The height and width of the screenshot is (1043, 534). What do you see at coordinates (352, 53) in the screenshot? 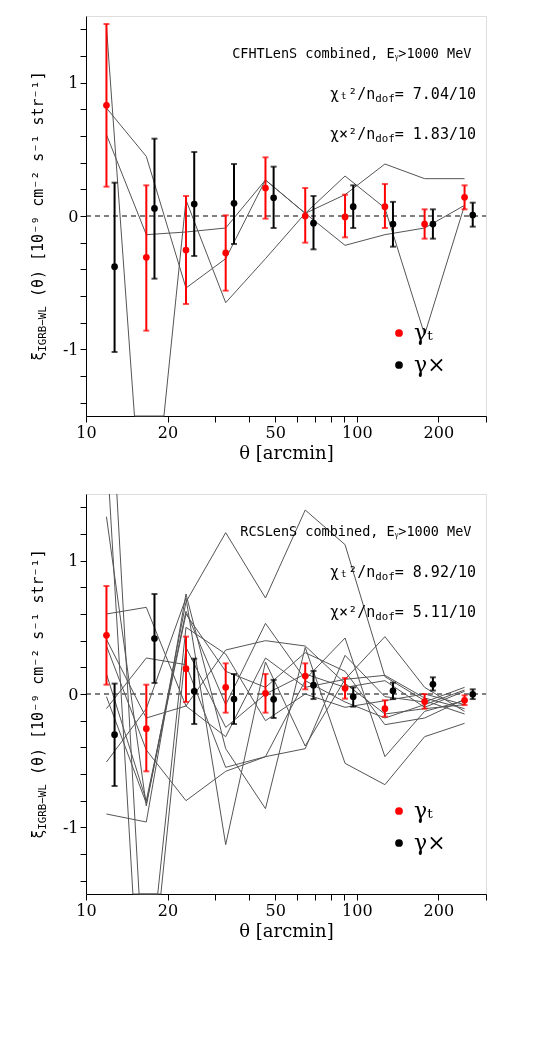
I see `annotation: CFHTLenS combined, Eᵧ>1000 MeV` at bounding box center [352, 53].